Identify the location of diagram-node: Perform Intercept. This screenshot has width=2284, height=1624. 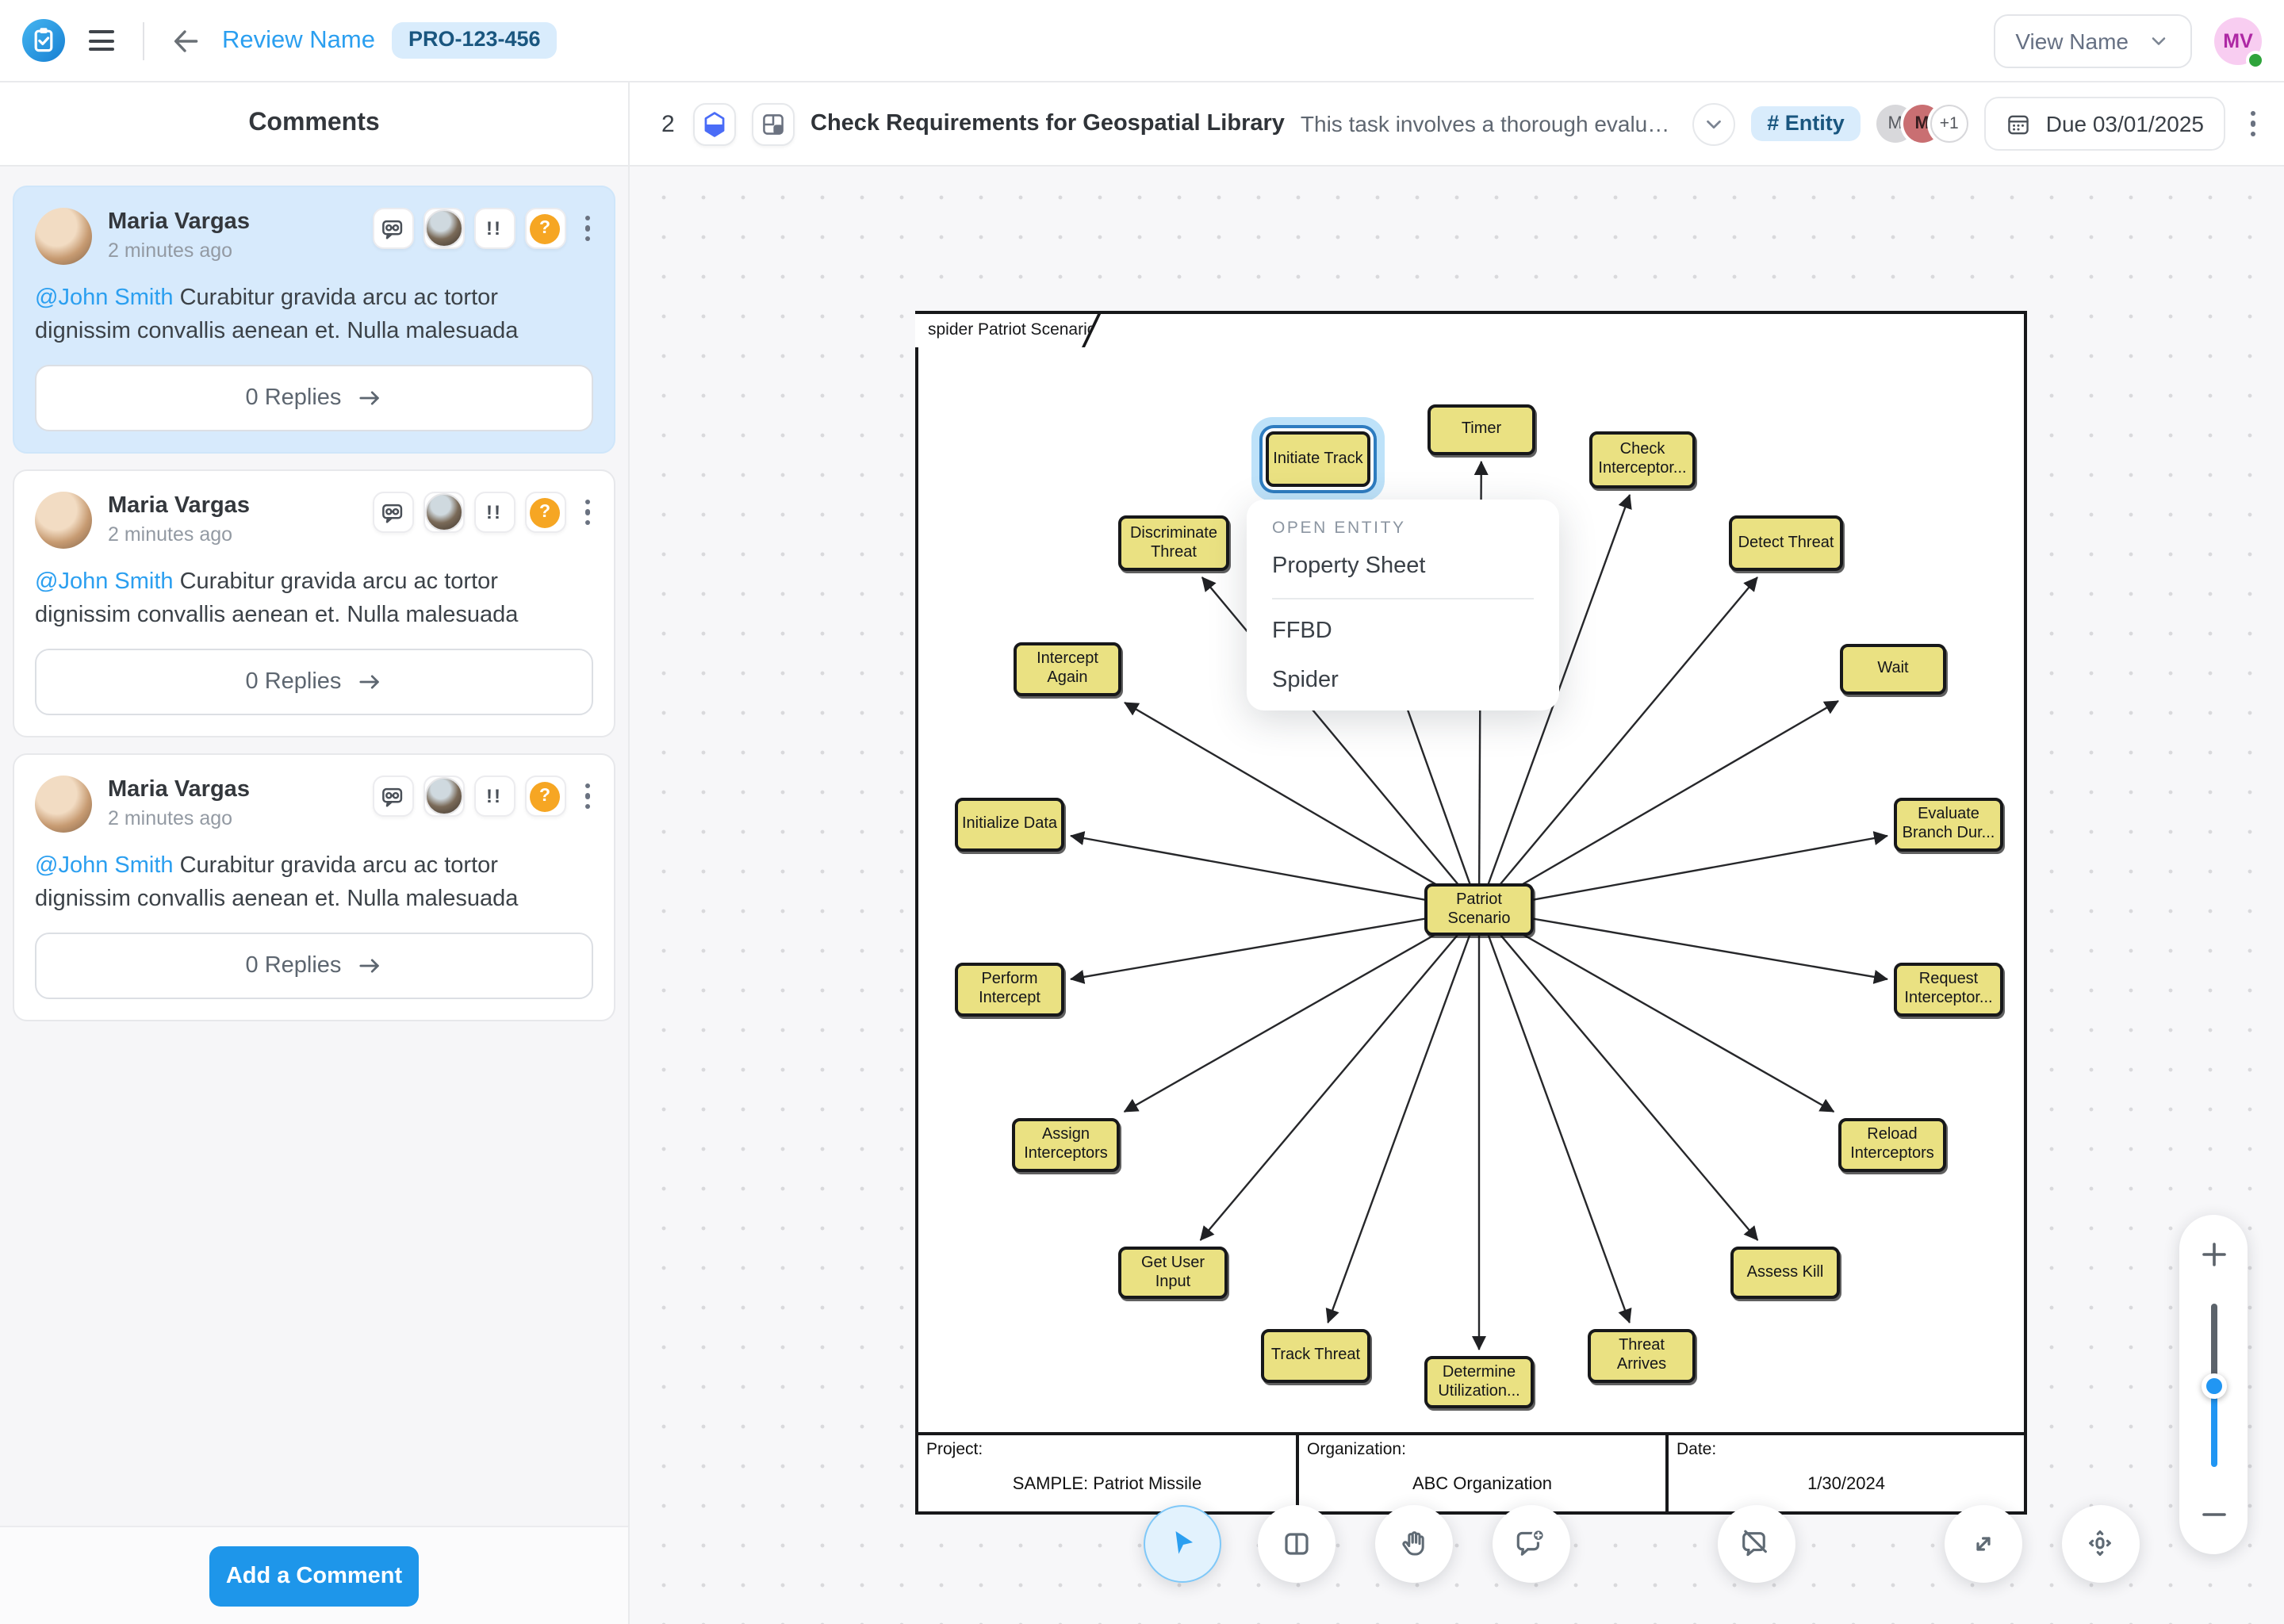
(1009, 990).